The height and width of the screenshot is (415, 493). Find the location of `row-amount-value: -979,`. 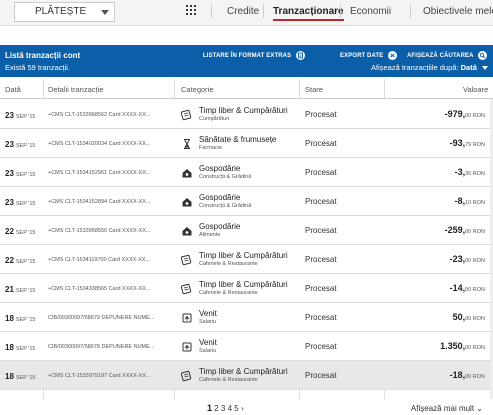

row-amount-value: -979, is located at coordinates (455, 114).